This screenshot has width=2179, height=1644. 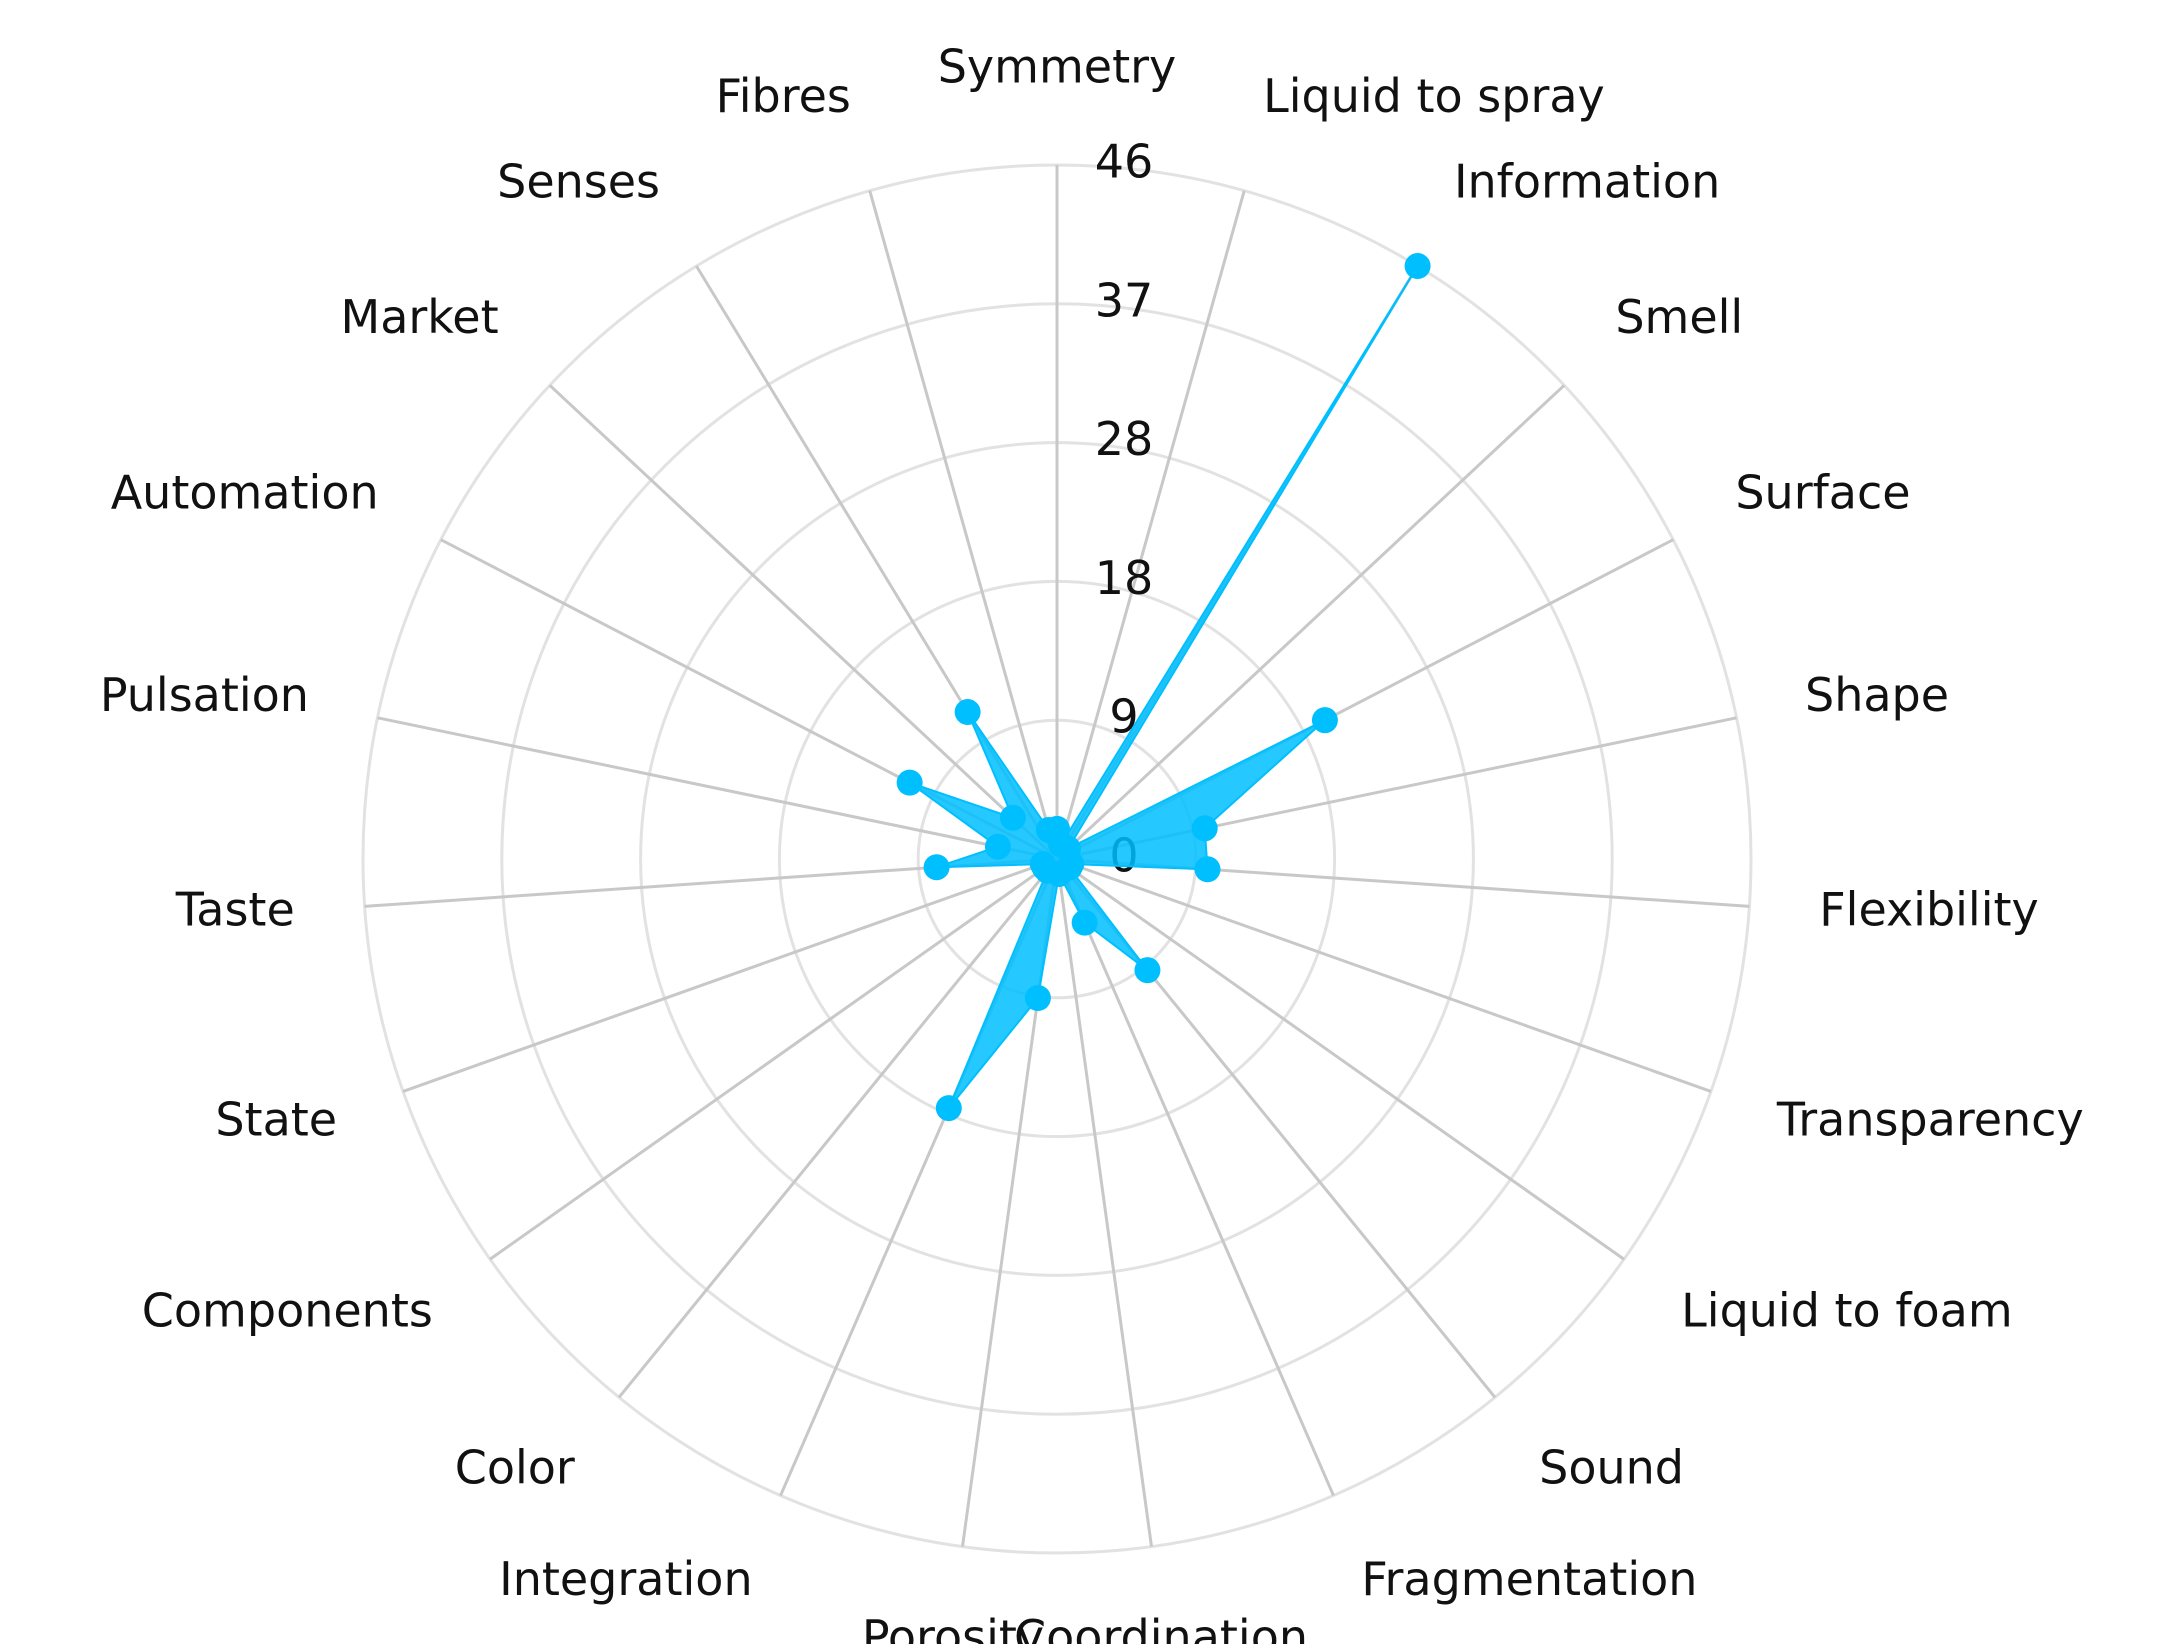 I want to click on category-label: Liquid to spray, so click(x=1434, y=96).